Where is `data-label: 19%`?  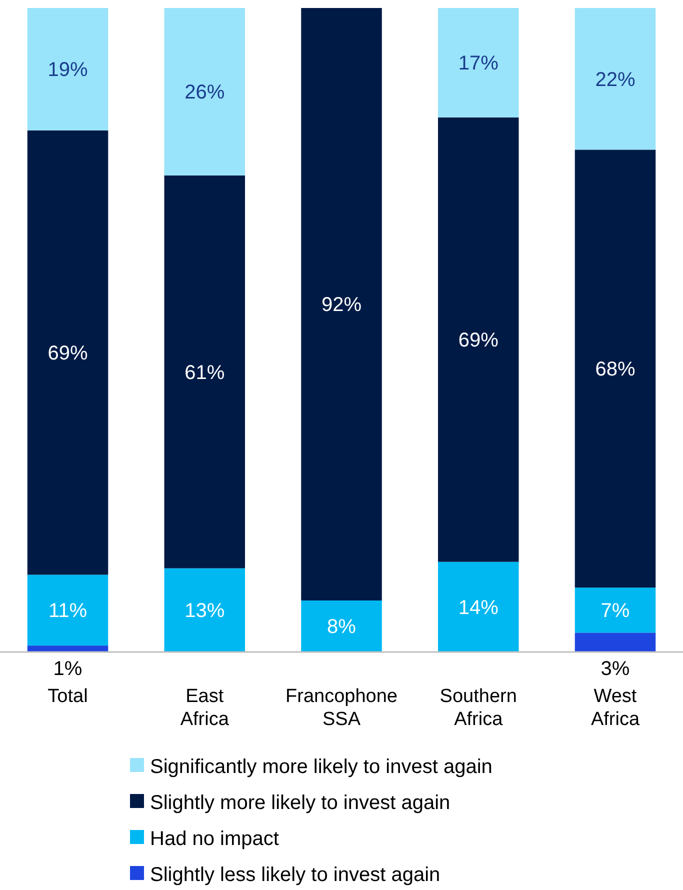
data-label: 19% is located at coordinates (68, 70).